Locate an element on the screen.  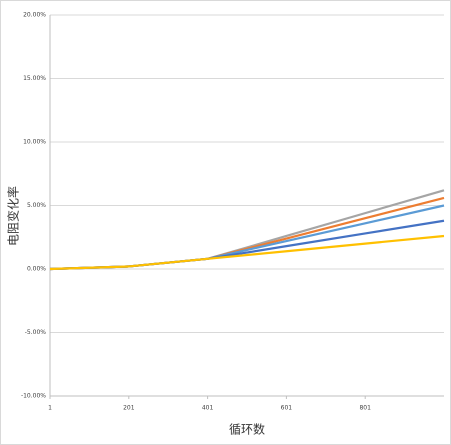
y-tick-label: -5.00% is located at coordinates (36, 332).